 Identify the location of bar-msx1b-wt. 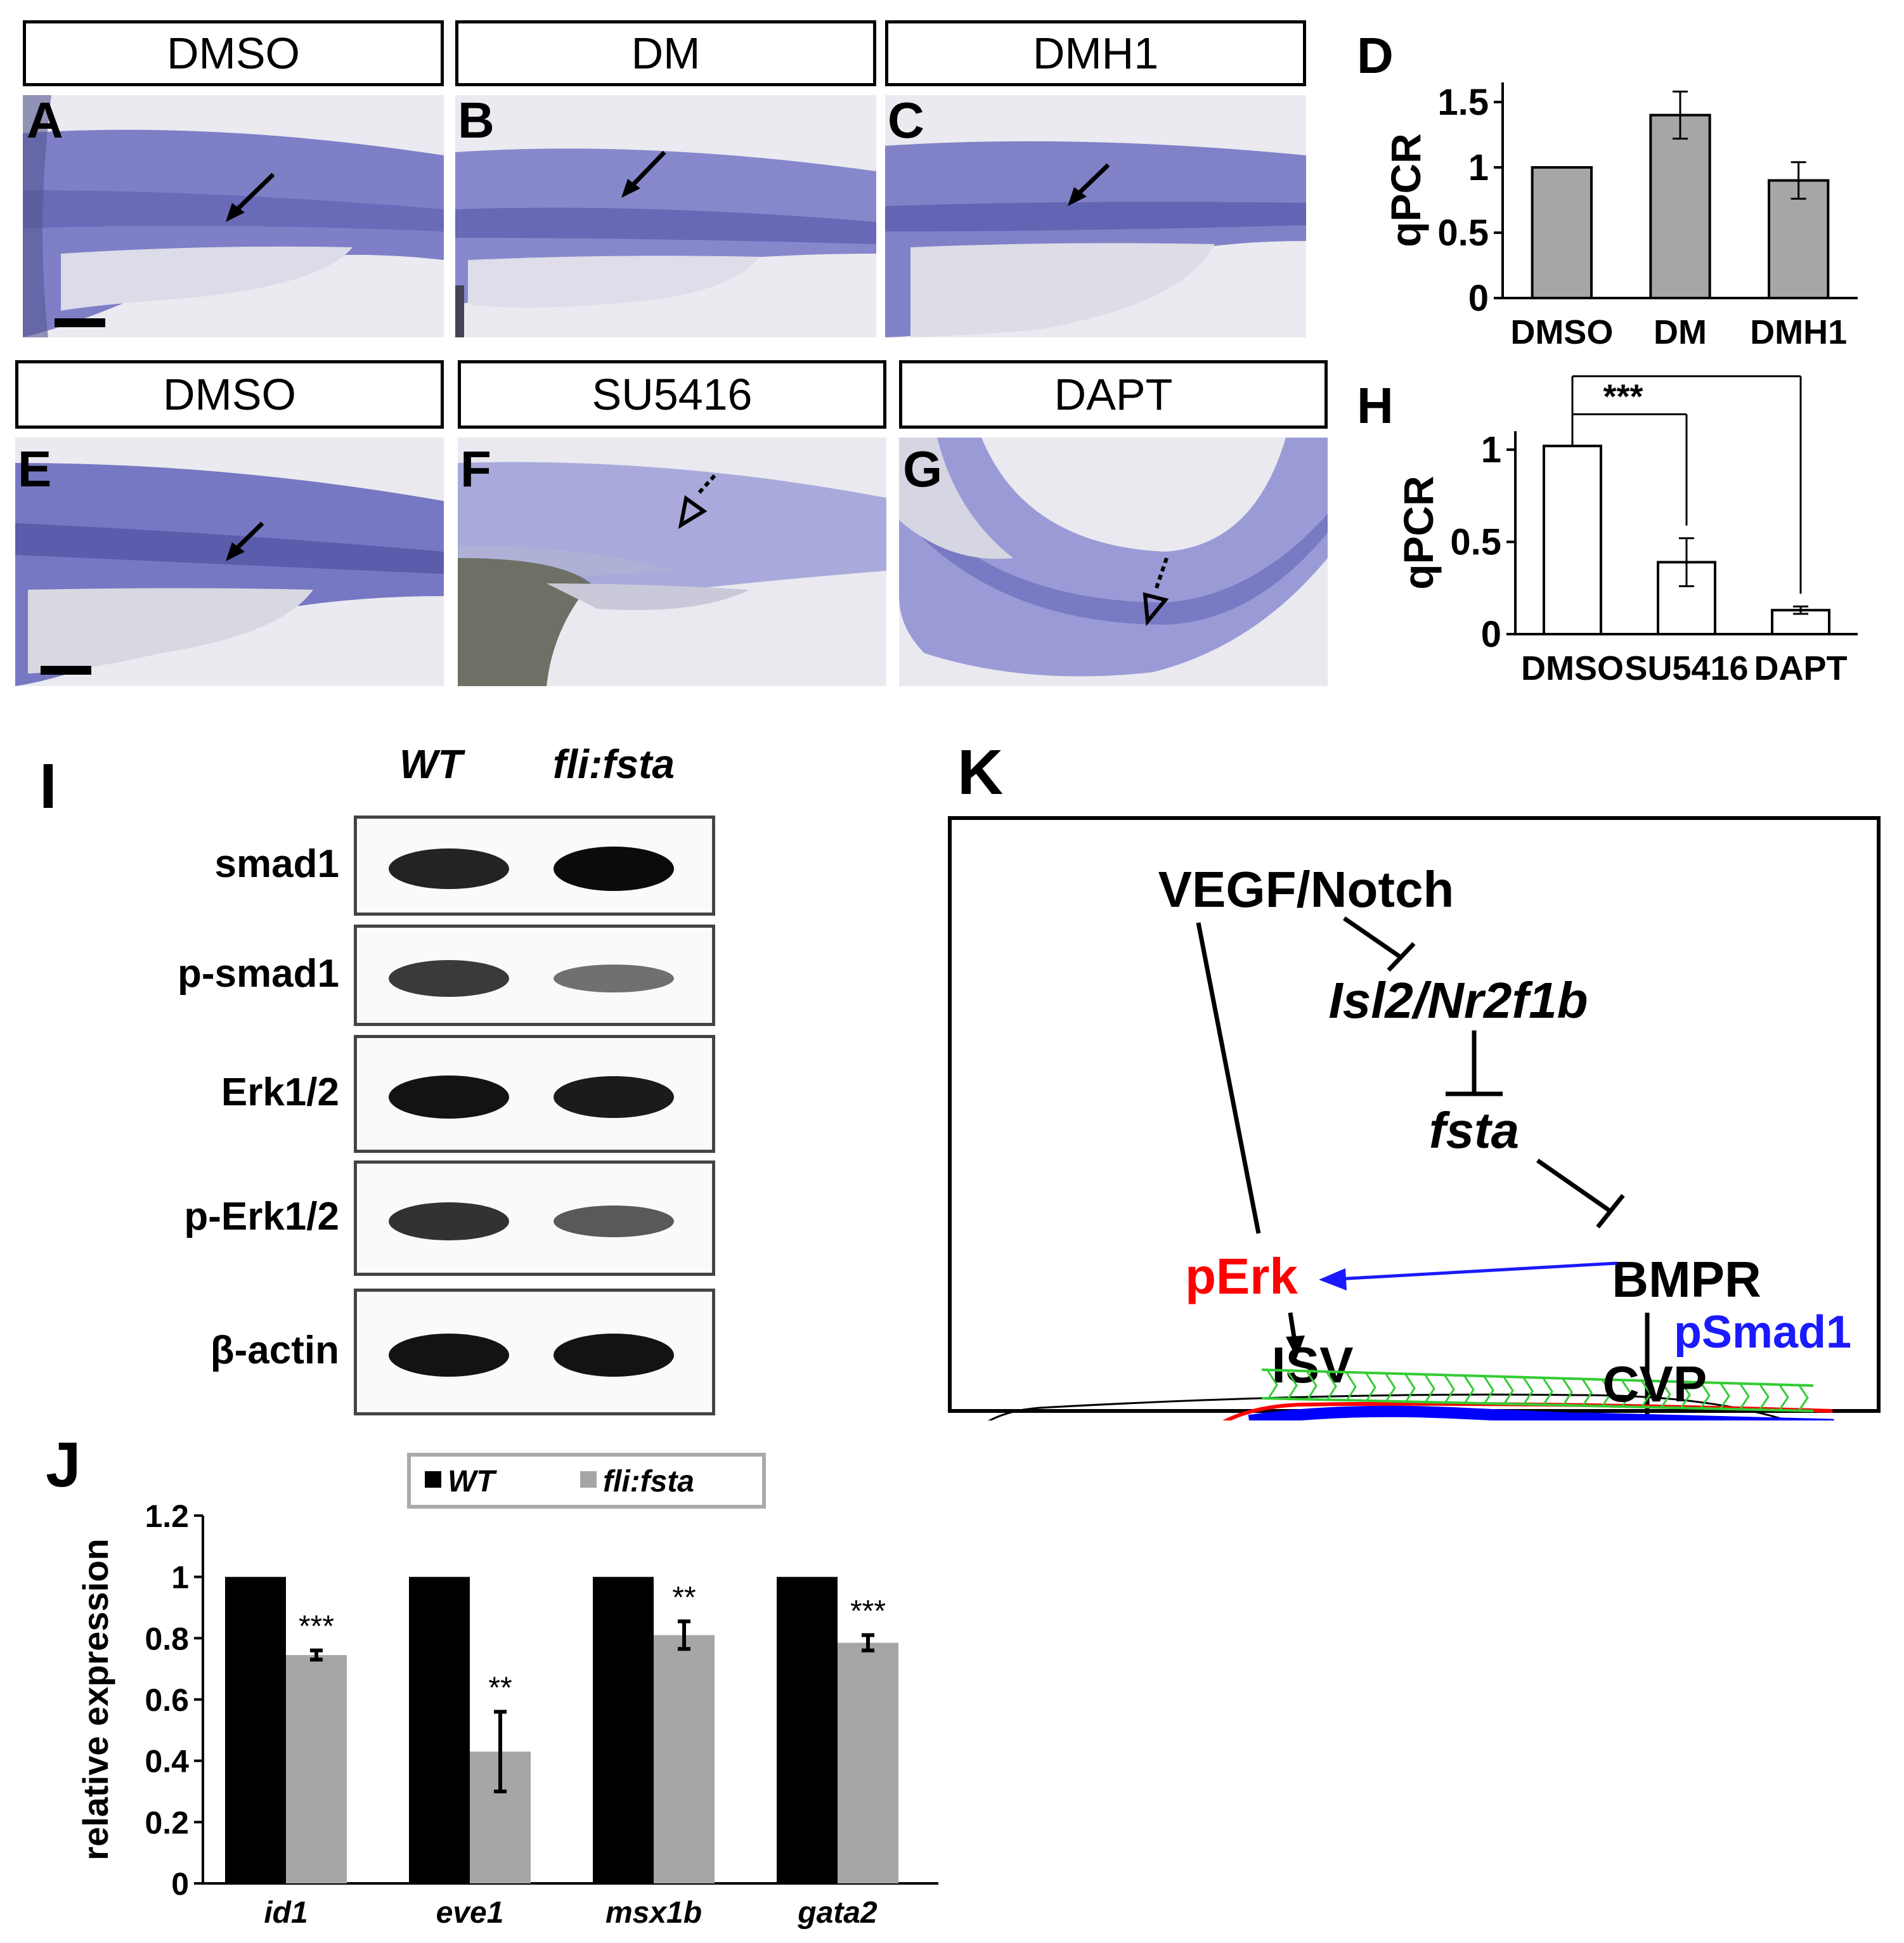
(623, 1729).